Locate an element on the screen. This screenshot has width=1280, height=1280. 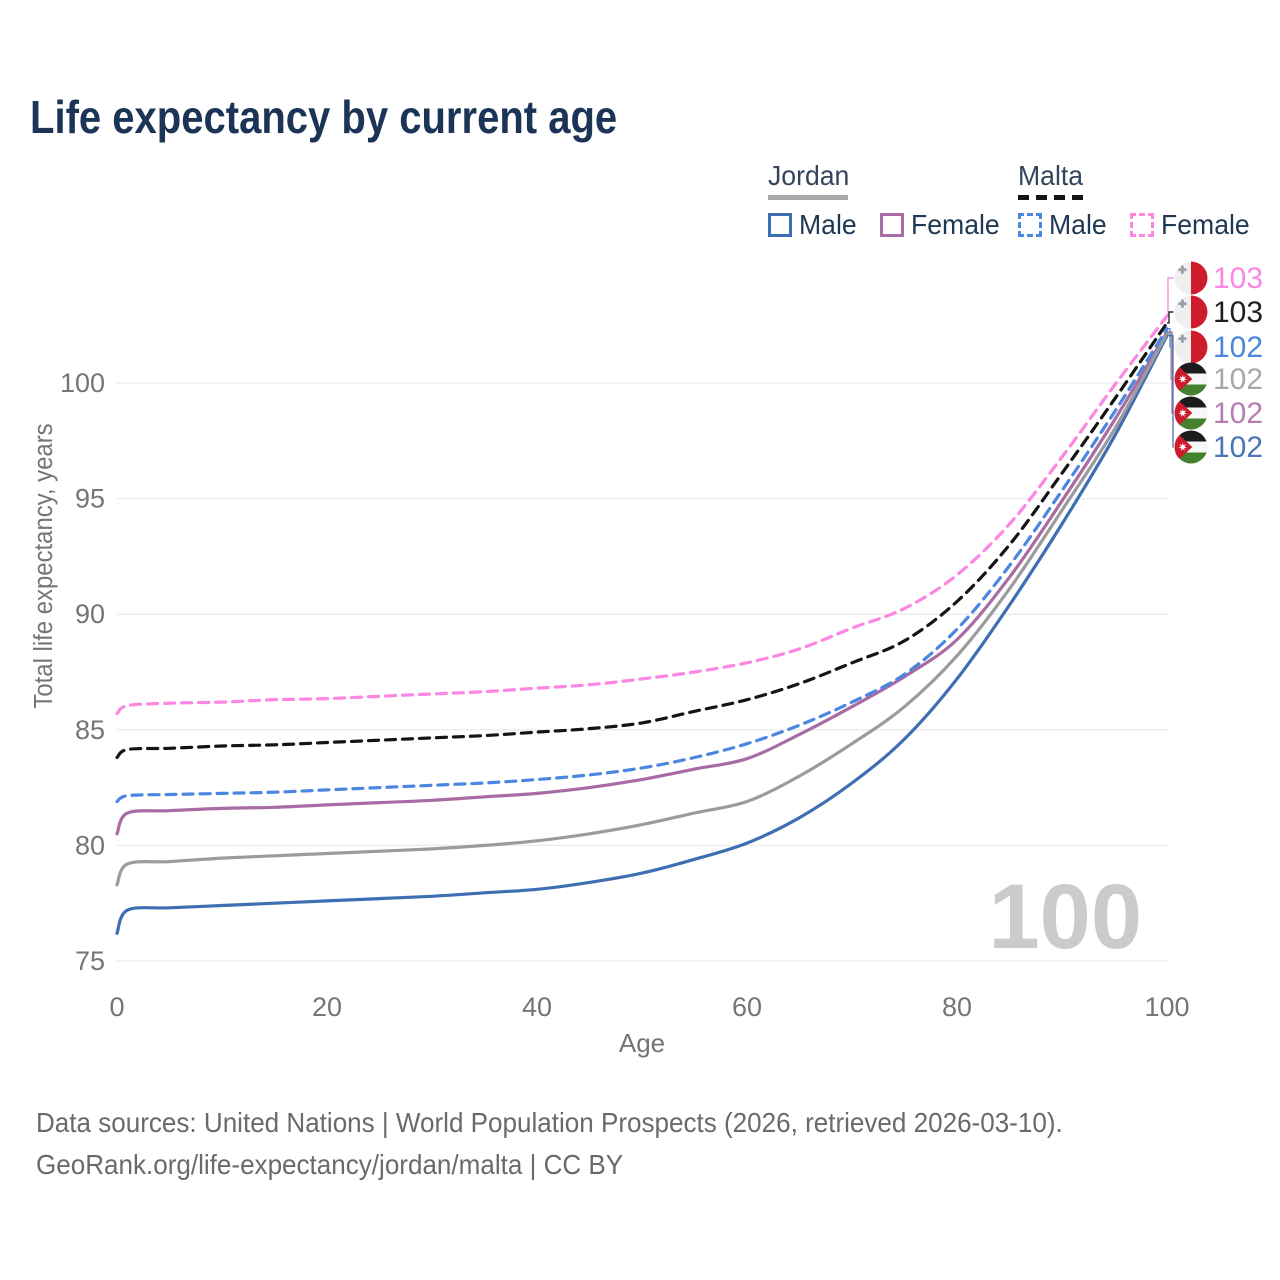
legend-heading-malta: Malta is located at coordinates (1051, 175).